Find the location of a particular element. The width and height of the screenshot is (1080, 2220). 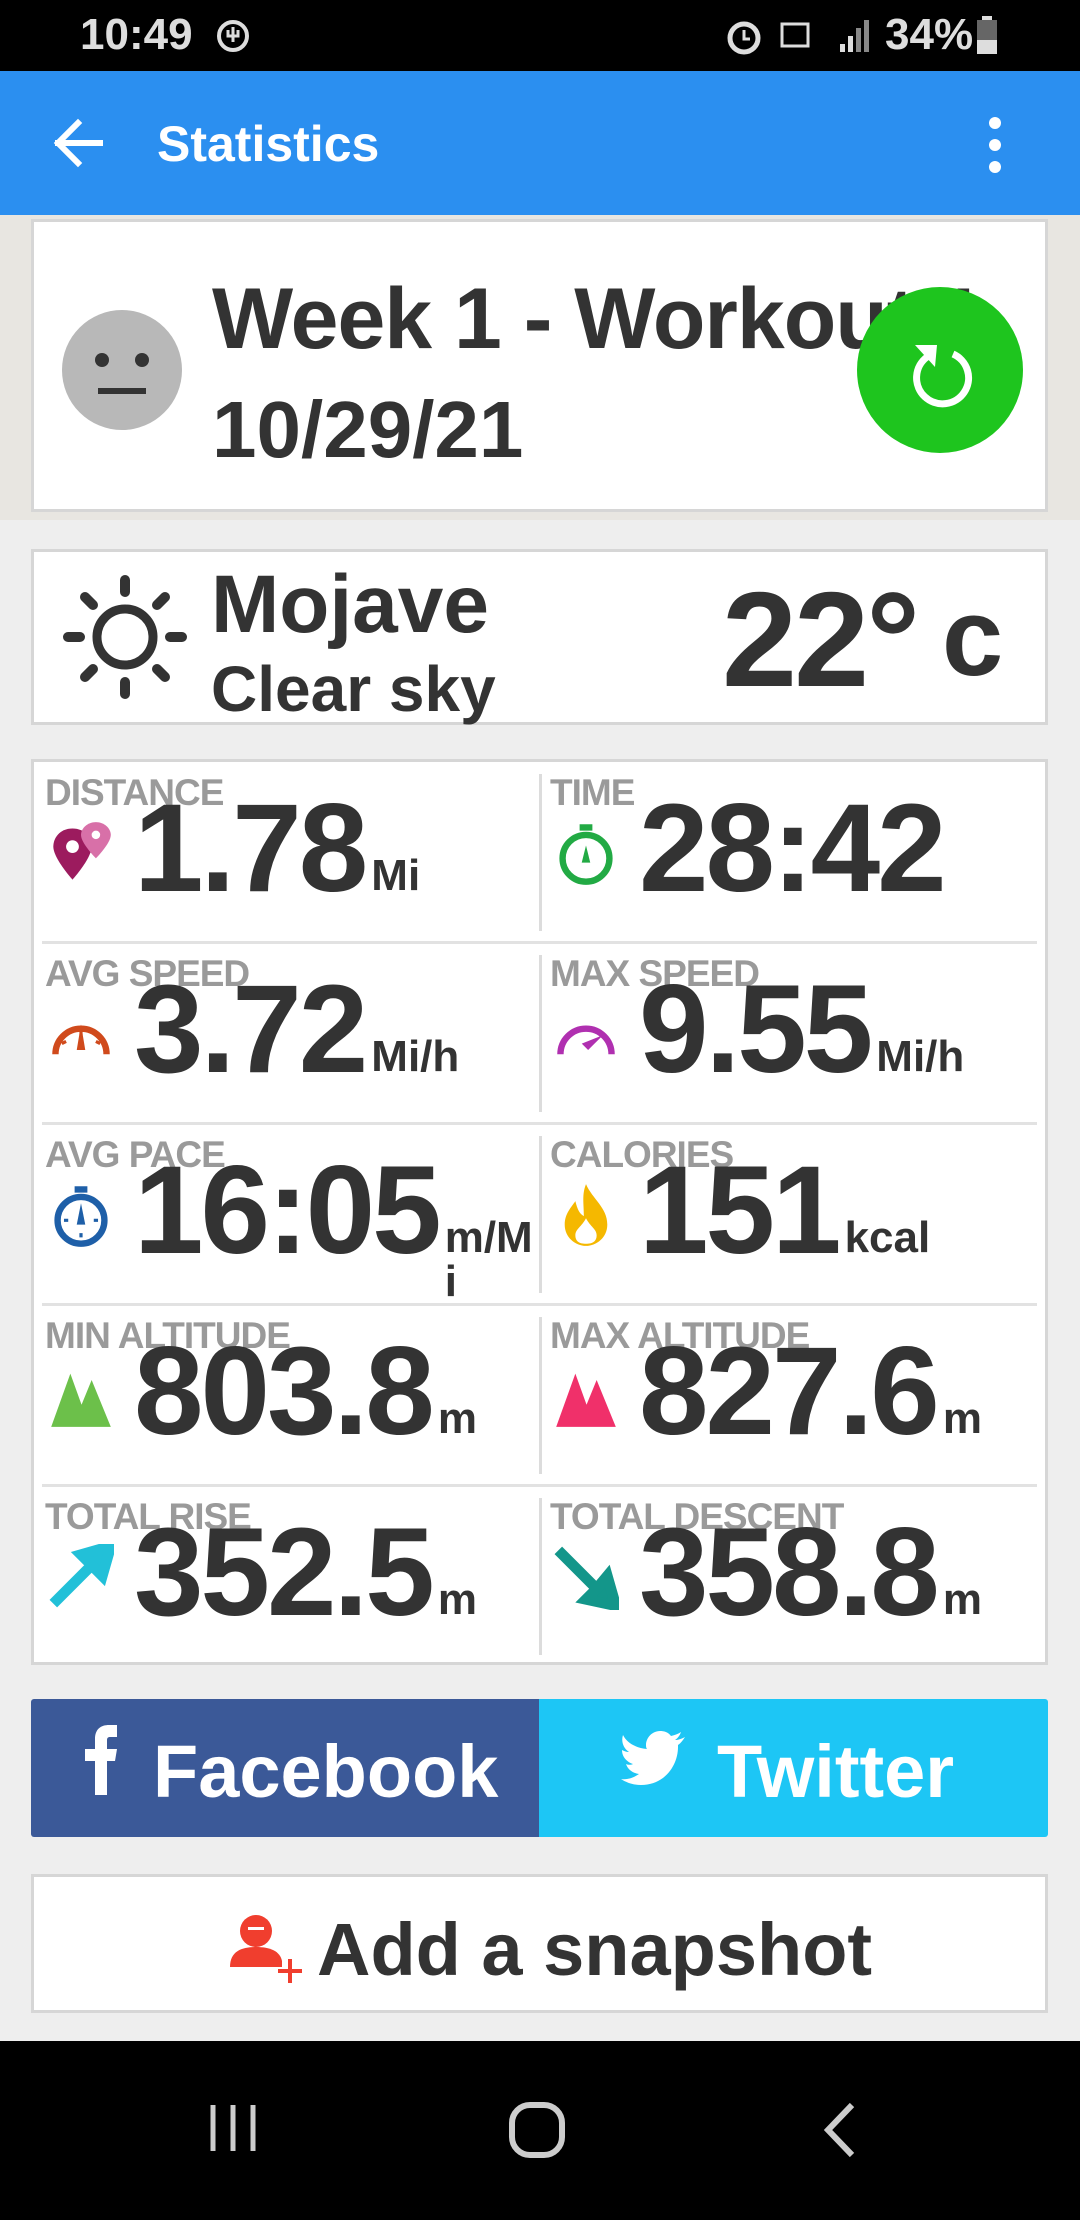

stat-label: AVG SPEED is located at coordinates (147, 973).